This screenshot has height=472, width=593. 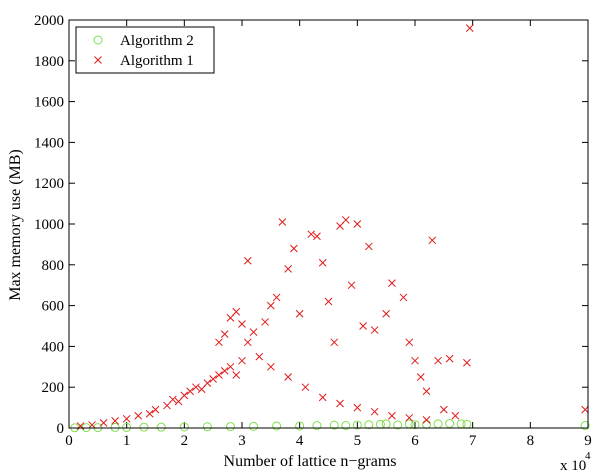 What do you see at coordinates (53, 388) in the screenshot?
I see `y-tick-label: 200` at bounding box center [53, 388].